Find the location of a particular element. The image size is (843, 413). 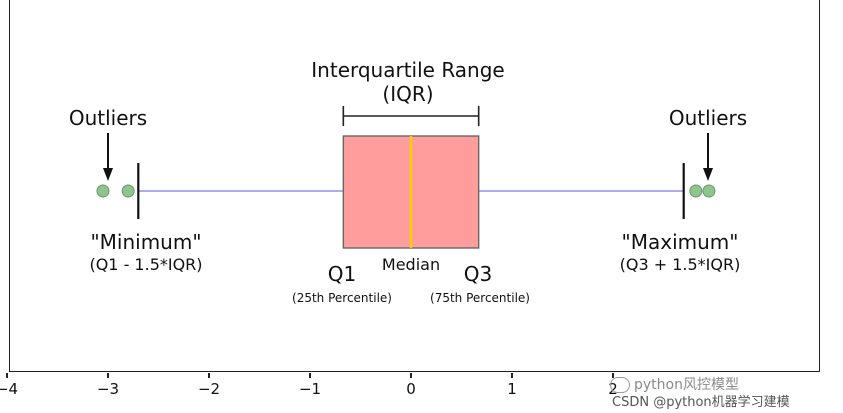

maximum-formula: (Q3 + 1.5*IQR) is located at coordinates (680, 264).